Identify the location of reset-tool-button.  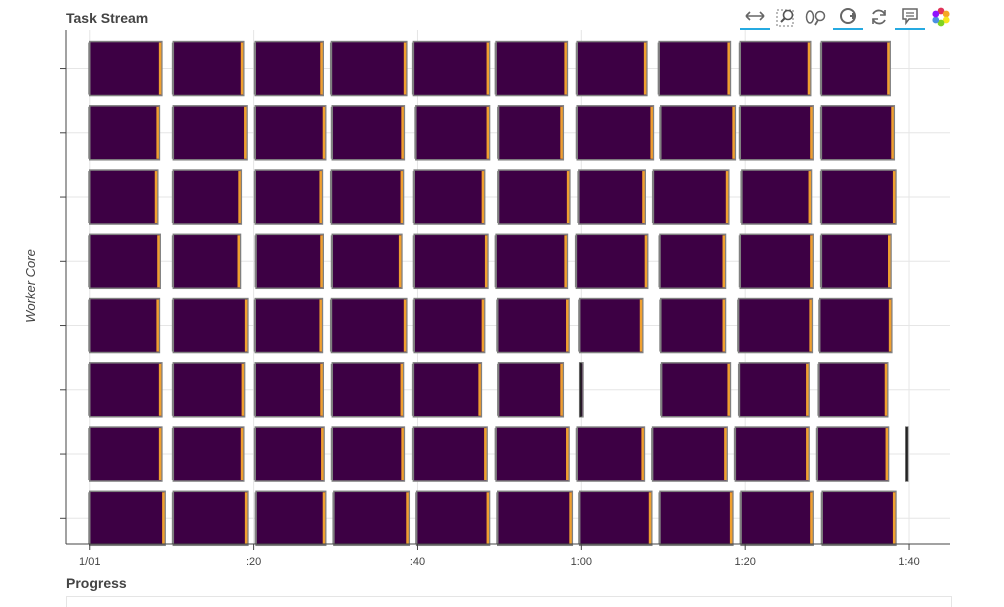
(848, 17).